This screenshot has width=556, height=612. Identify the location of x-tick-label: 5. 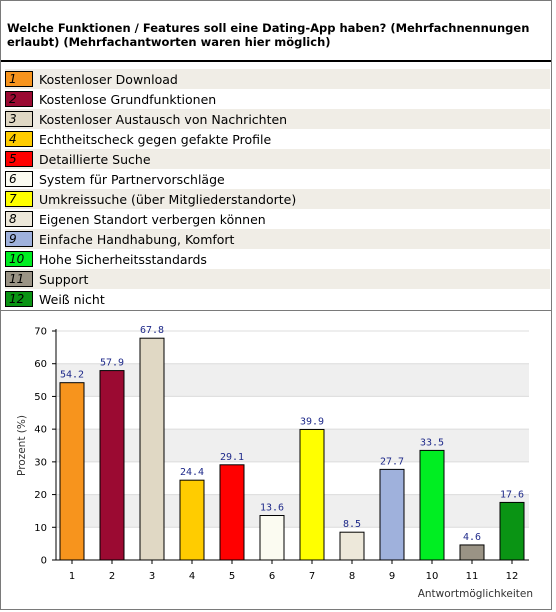
(232, 576).